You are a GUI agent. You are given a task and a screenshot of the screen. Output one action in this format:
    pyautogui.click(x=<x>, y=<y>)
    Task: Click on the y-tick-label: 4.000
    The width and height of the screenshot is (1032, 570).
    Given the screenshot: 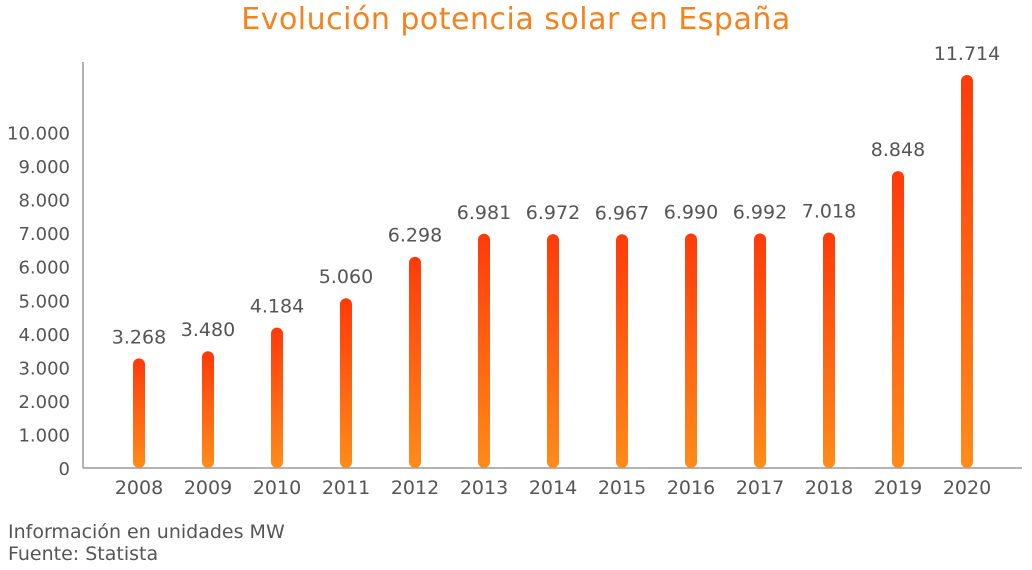 What is the action you would take?
    pyautogui.click(x=44, y=335)
    